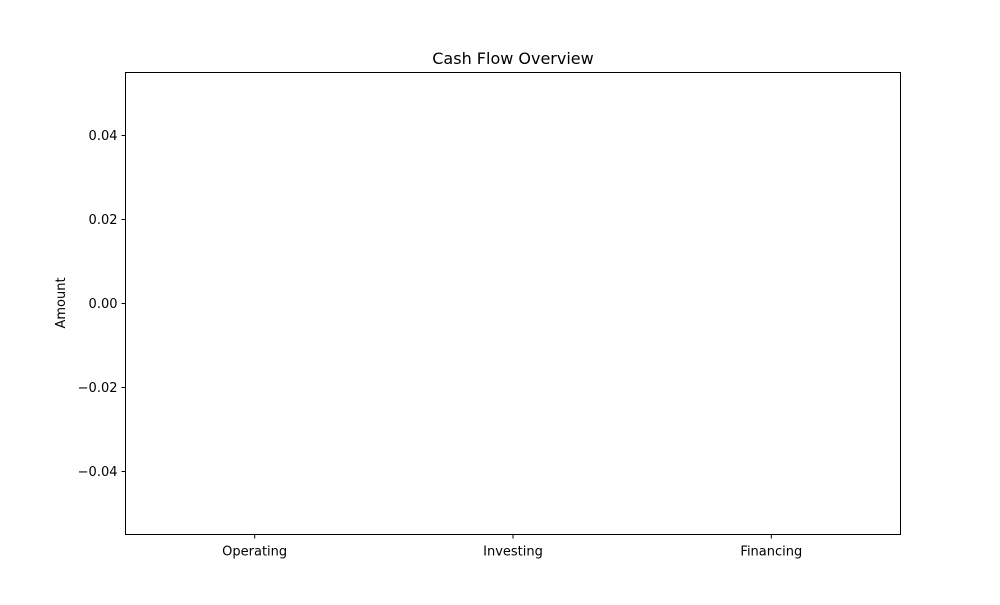 This screenshot has height=605, width=1000. Describe the element at coordinates (254, 552) in the screenshot. I see `x-tick-label: Operating` at that location.